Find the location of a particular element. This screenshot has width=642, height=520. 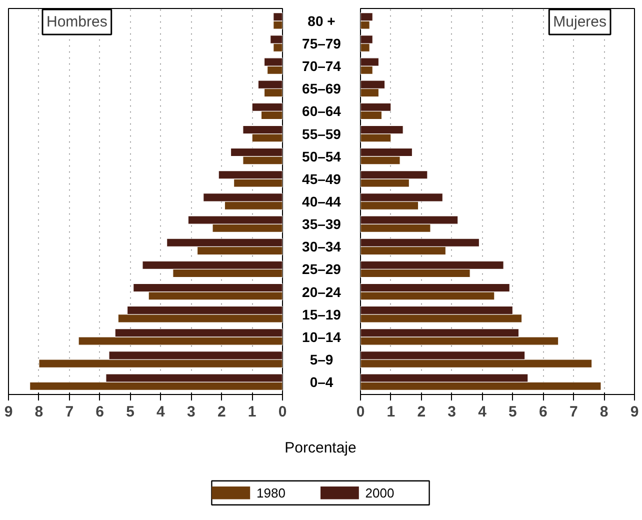

y-tick-label: 80 + is located at coordinates (322, 20).